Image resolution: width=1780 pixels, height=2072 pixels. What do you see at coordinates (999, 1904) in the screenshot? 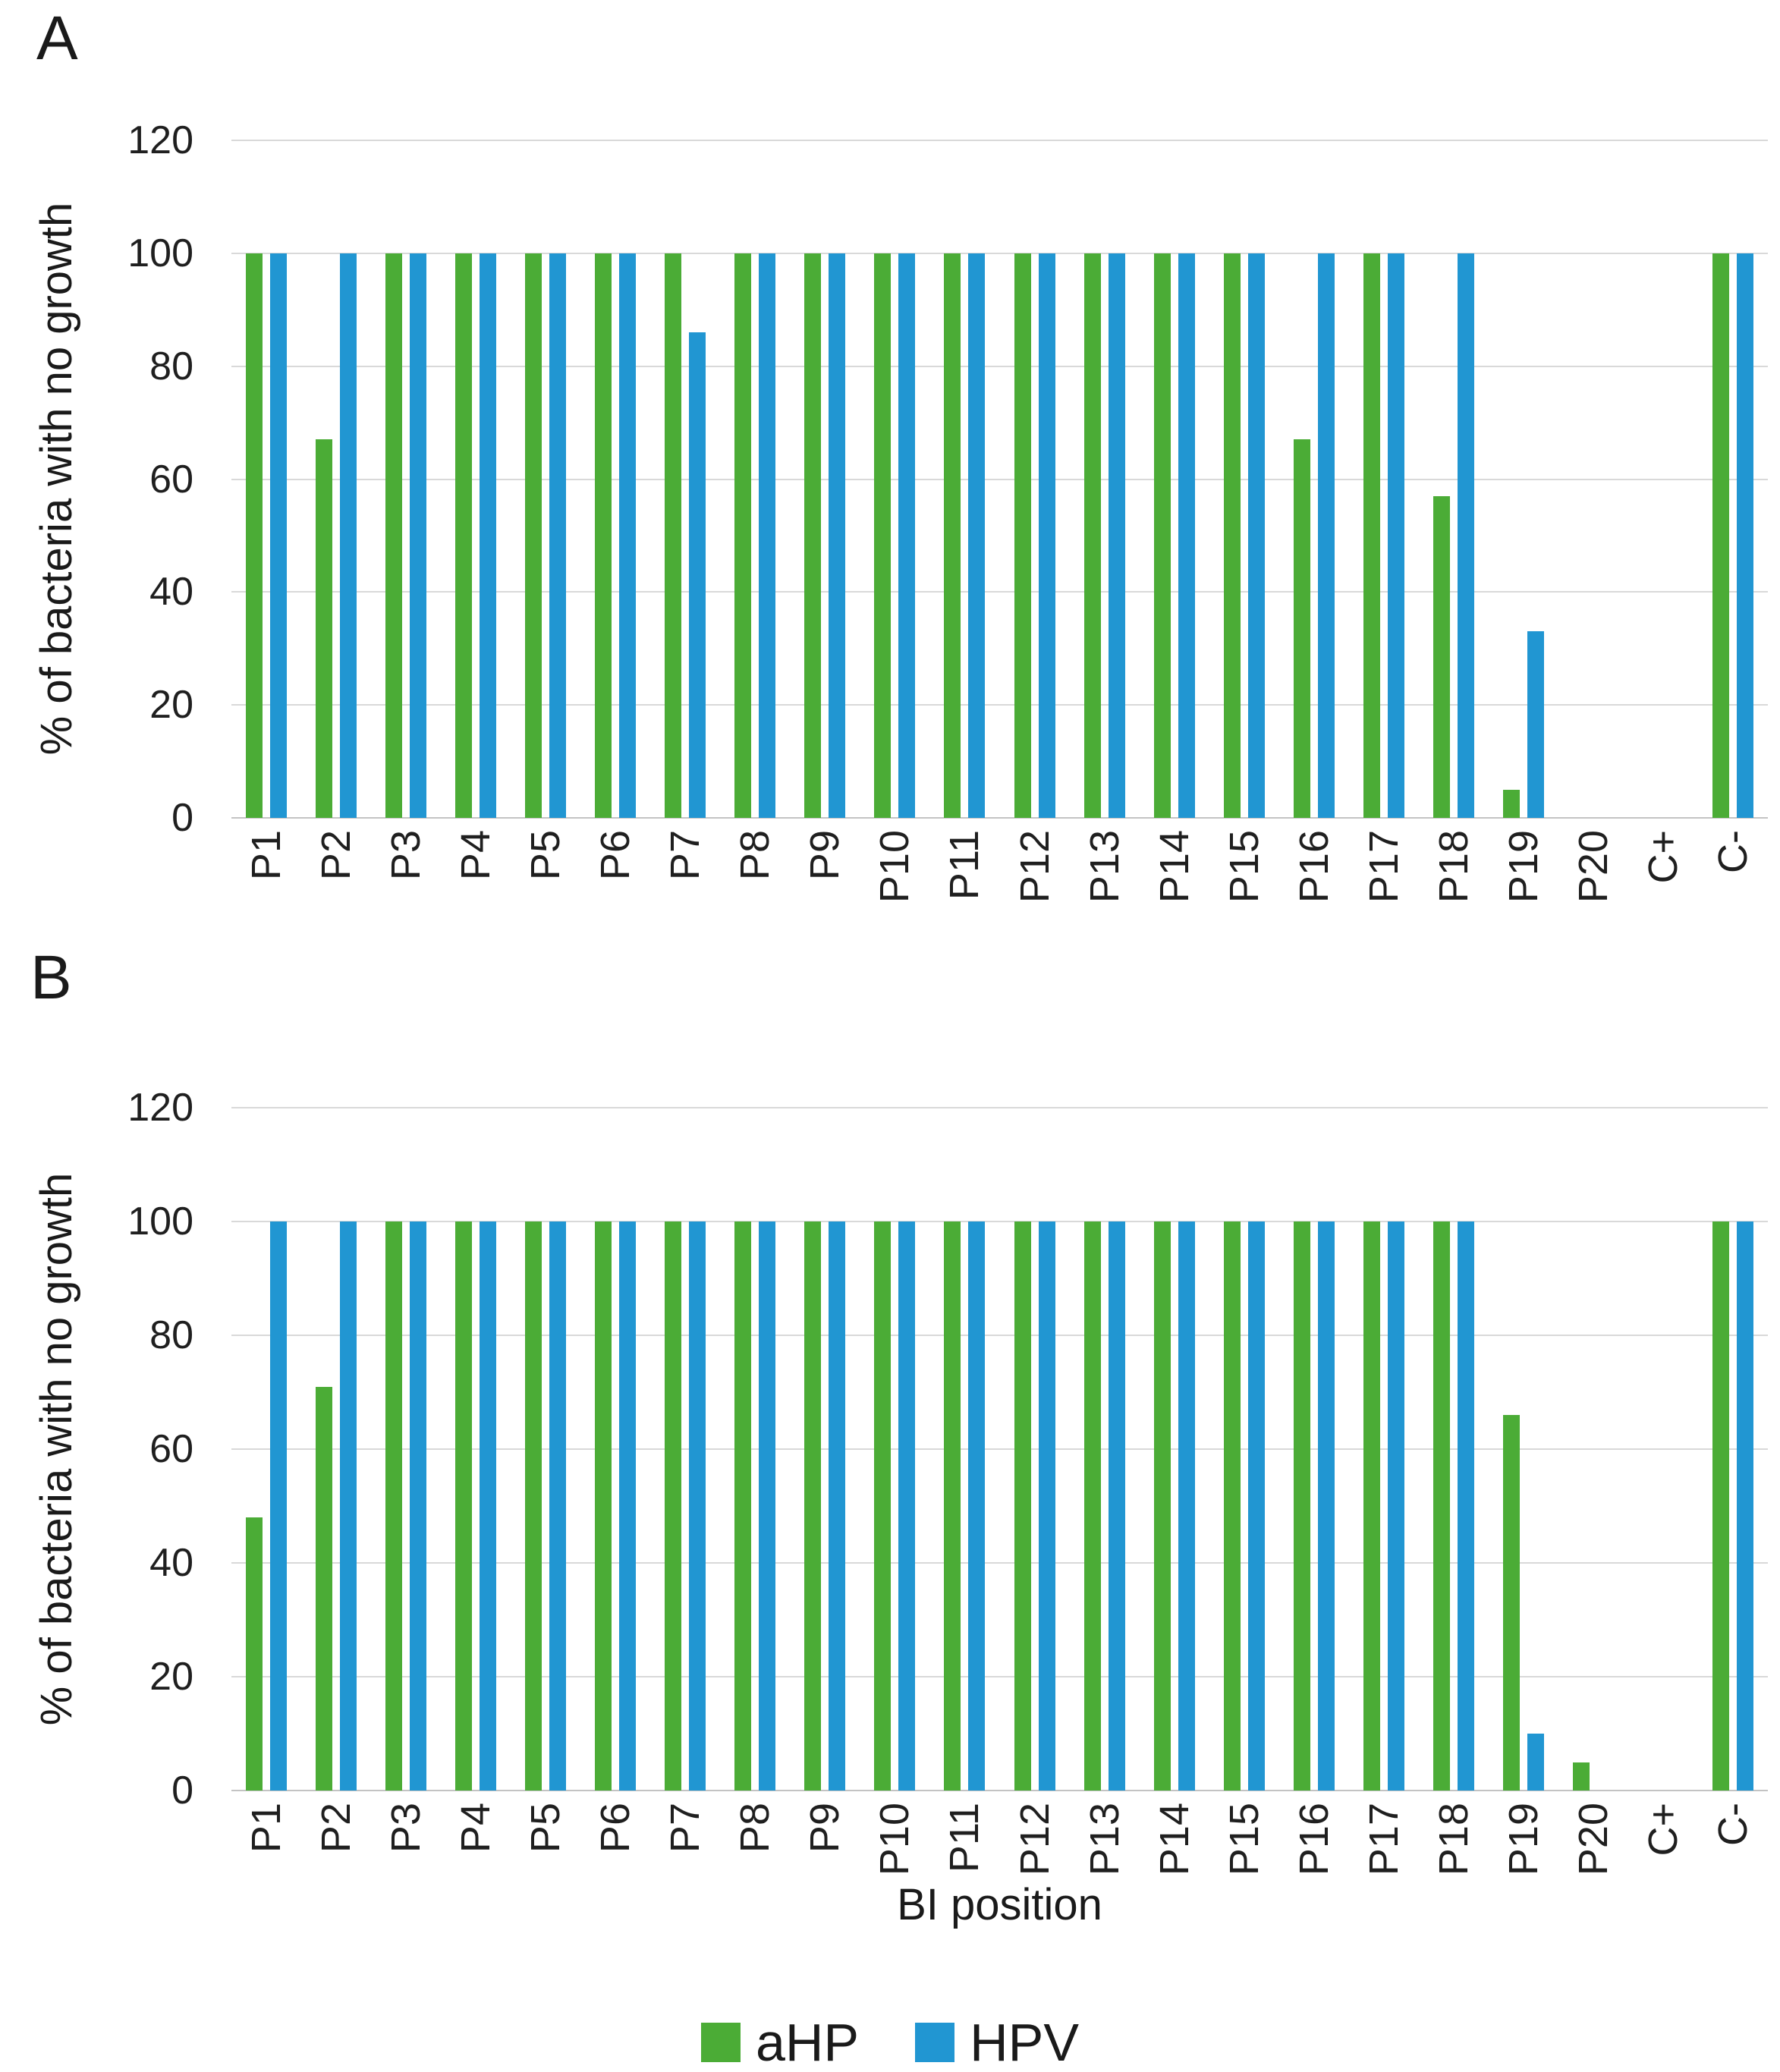
I see `panel-b-x-axis-title: BI position` at bounding box center [999, 1904].